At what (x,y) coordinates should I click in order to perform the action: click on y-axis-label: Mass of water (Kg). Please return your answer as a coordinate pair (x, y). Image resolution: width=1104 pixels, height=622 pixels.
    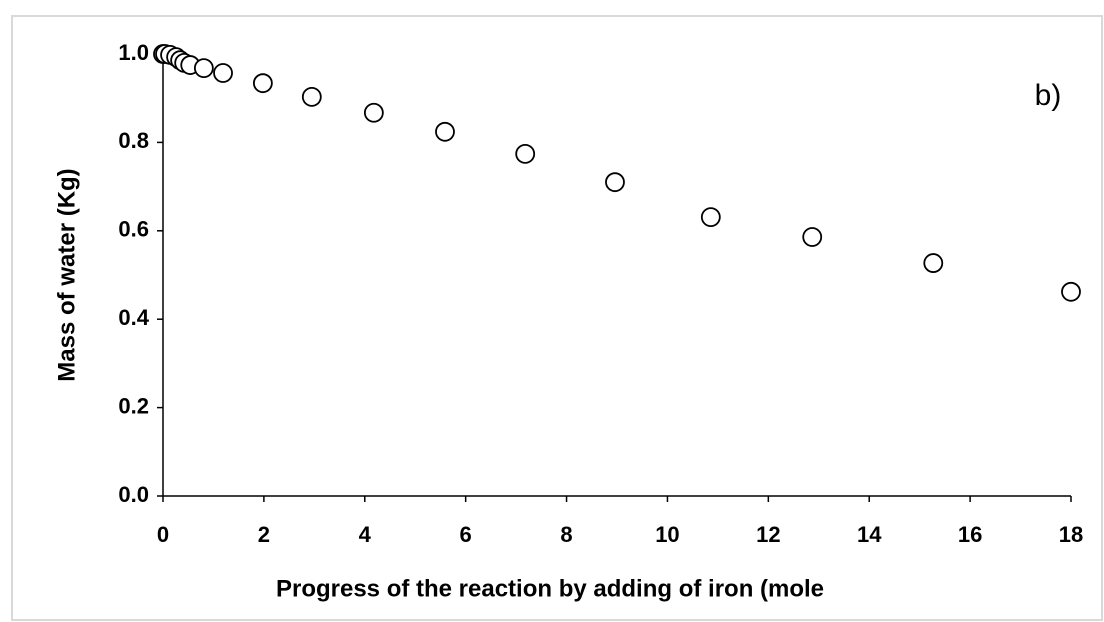
    Looking at the image, I should click on (66, 274).